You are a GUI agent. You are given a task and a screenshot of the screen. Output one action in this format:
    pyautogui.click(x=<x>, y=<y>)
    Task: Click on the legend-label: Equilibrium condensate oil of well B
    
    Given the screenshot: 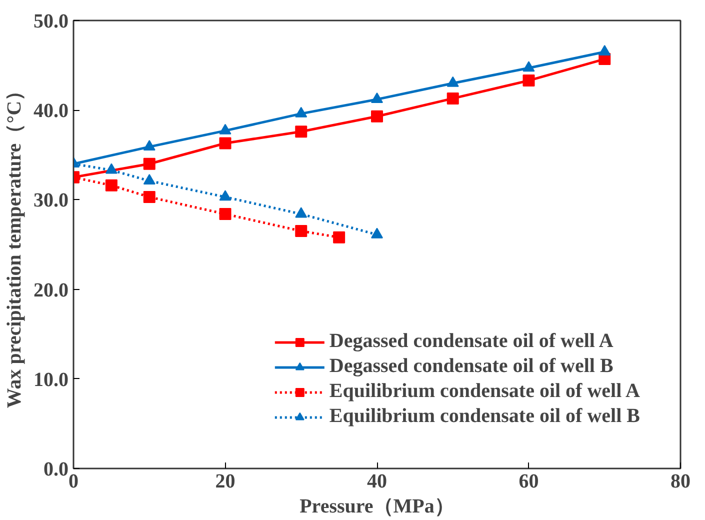 What is the action you would take?
    pyautogui.click(x=484, y=416)
    